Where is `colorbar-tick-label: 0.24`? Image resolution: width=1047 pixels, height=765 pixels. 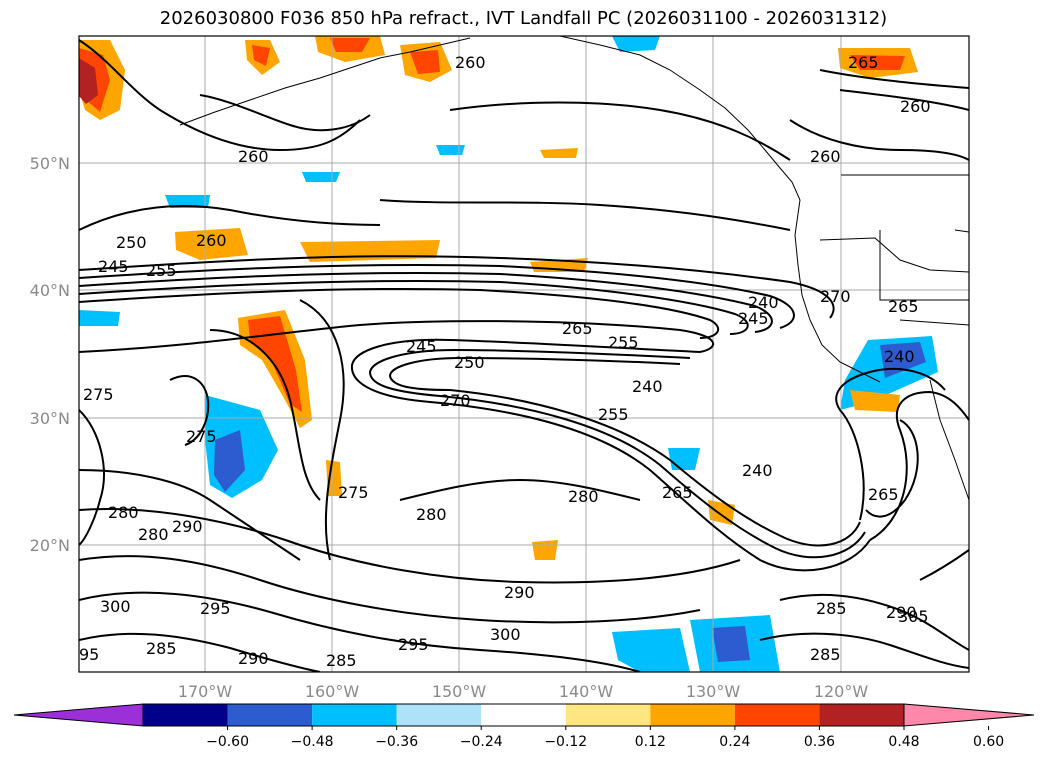 colorbar-tick-label: 0.24 is located at coordinates (734, 742).